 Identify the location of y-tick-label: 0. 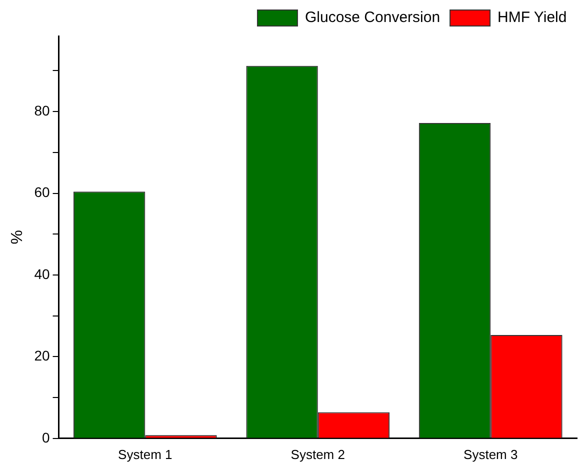
(46, 437).